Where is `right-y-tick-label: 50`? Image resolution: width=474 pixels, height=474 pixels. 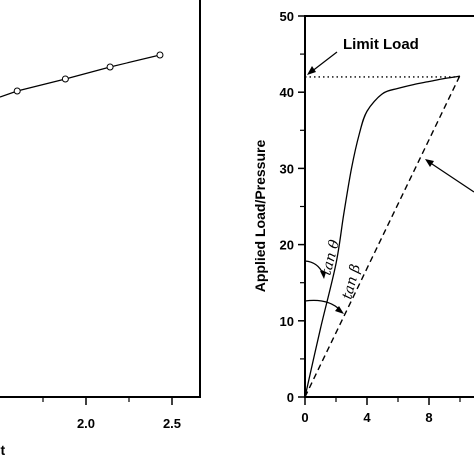 right-y-tick-label: 50 is located at coordinates (287, 16).